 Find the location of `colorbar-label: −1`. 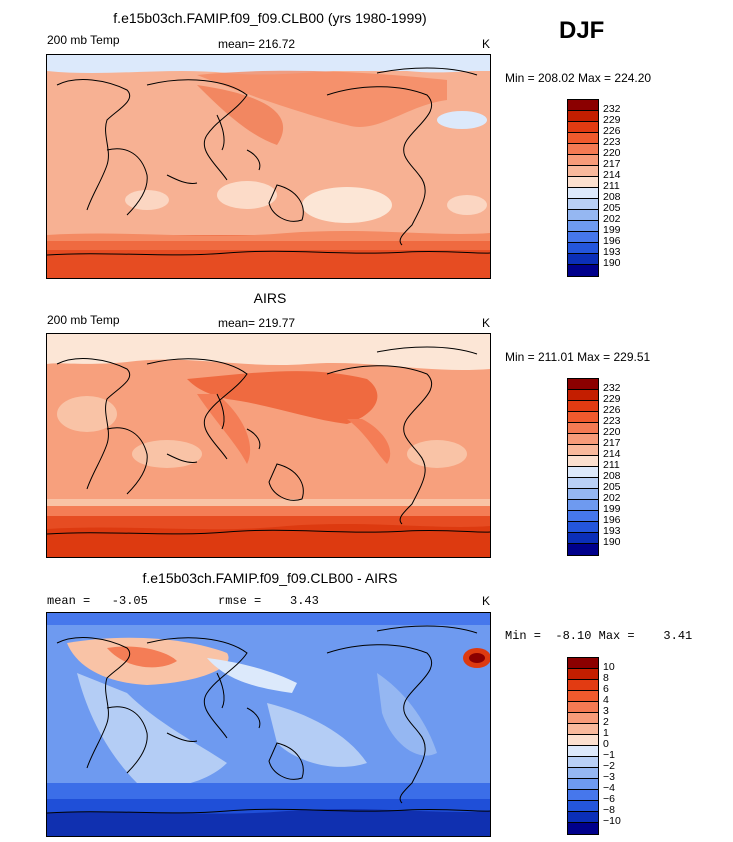

colorbar-label: −1 is located at coordinates (609, 755).